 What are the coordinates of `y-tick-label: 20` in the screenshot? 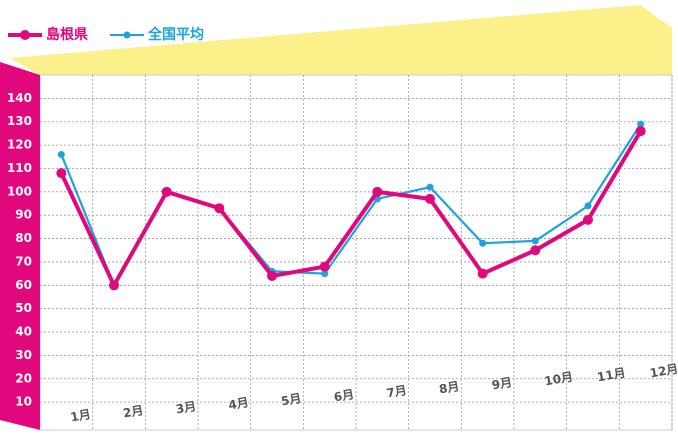 It's located at (23, 378).